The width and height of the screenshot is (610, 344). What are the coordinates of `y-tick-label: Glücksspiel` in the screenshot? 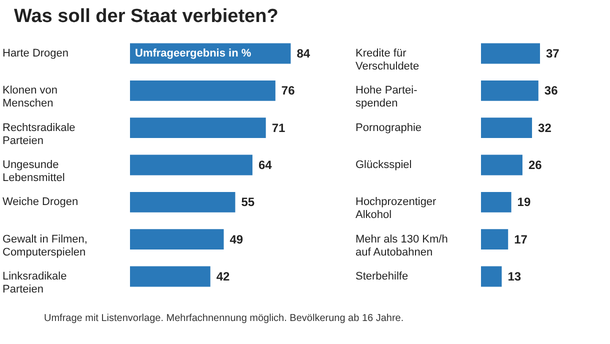 It's located at (384, 165).